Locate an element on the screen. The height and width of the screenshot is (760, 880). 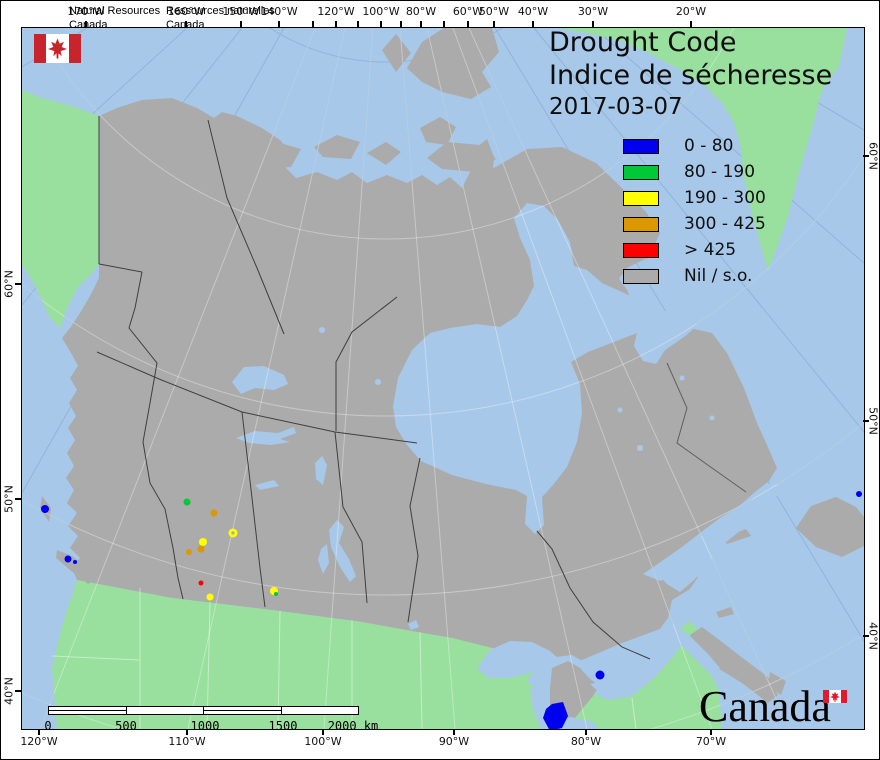
greenland is located at coordinates (702, 149).